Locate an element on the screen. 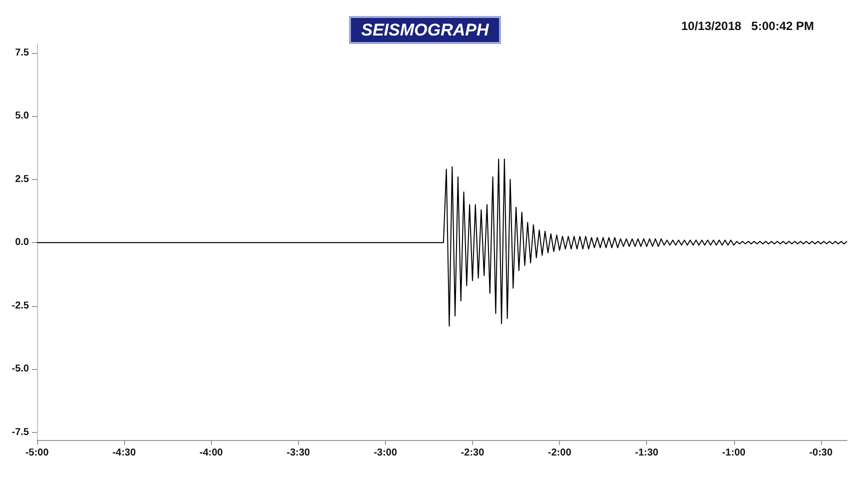 The height and width of the screenshot is (478, 850). x-tick-label: -2:00 is located at coordinates (560, 453).